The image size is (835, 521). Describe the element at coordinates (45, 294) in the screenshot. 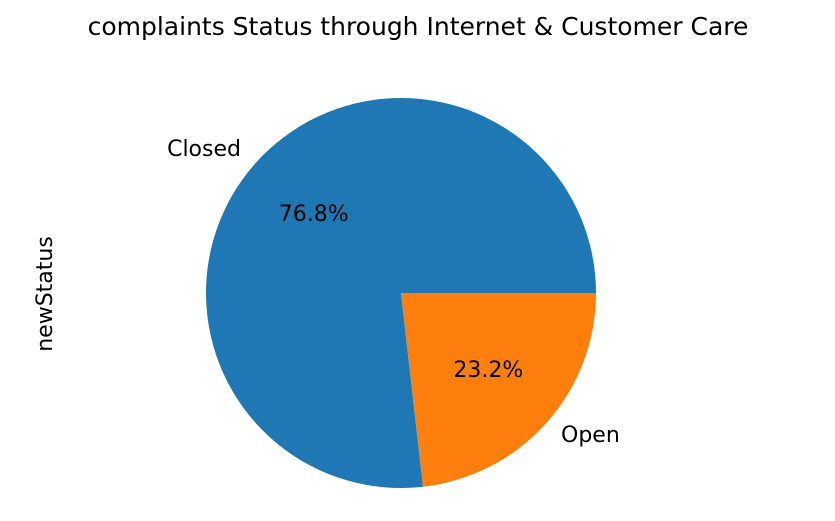

I see `y-axis-label: newStatus` at that location.